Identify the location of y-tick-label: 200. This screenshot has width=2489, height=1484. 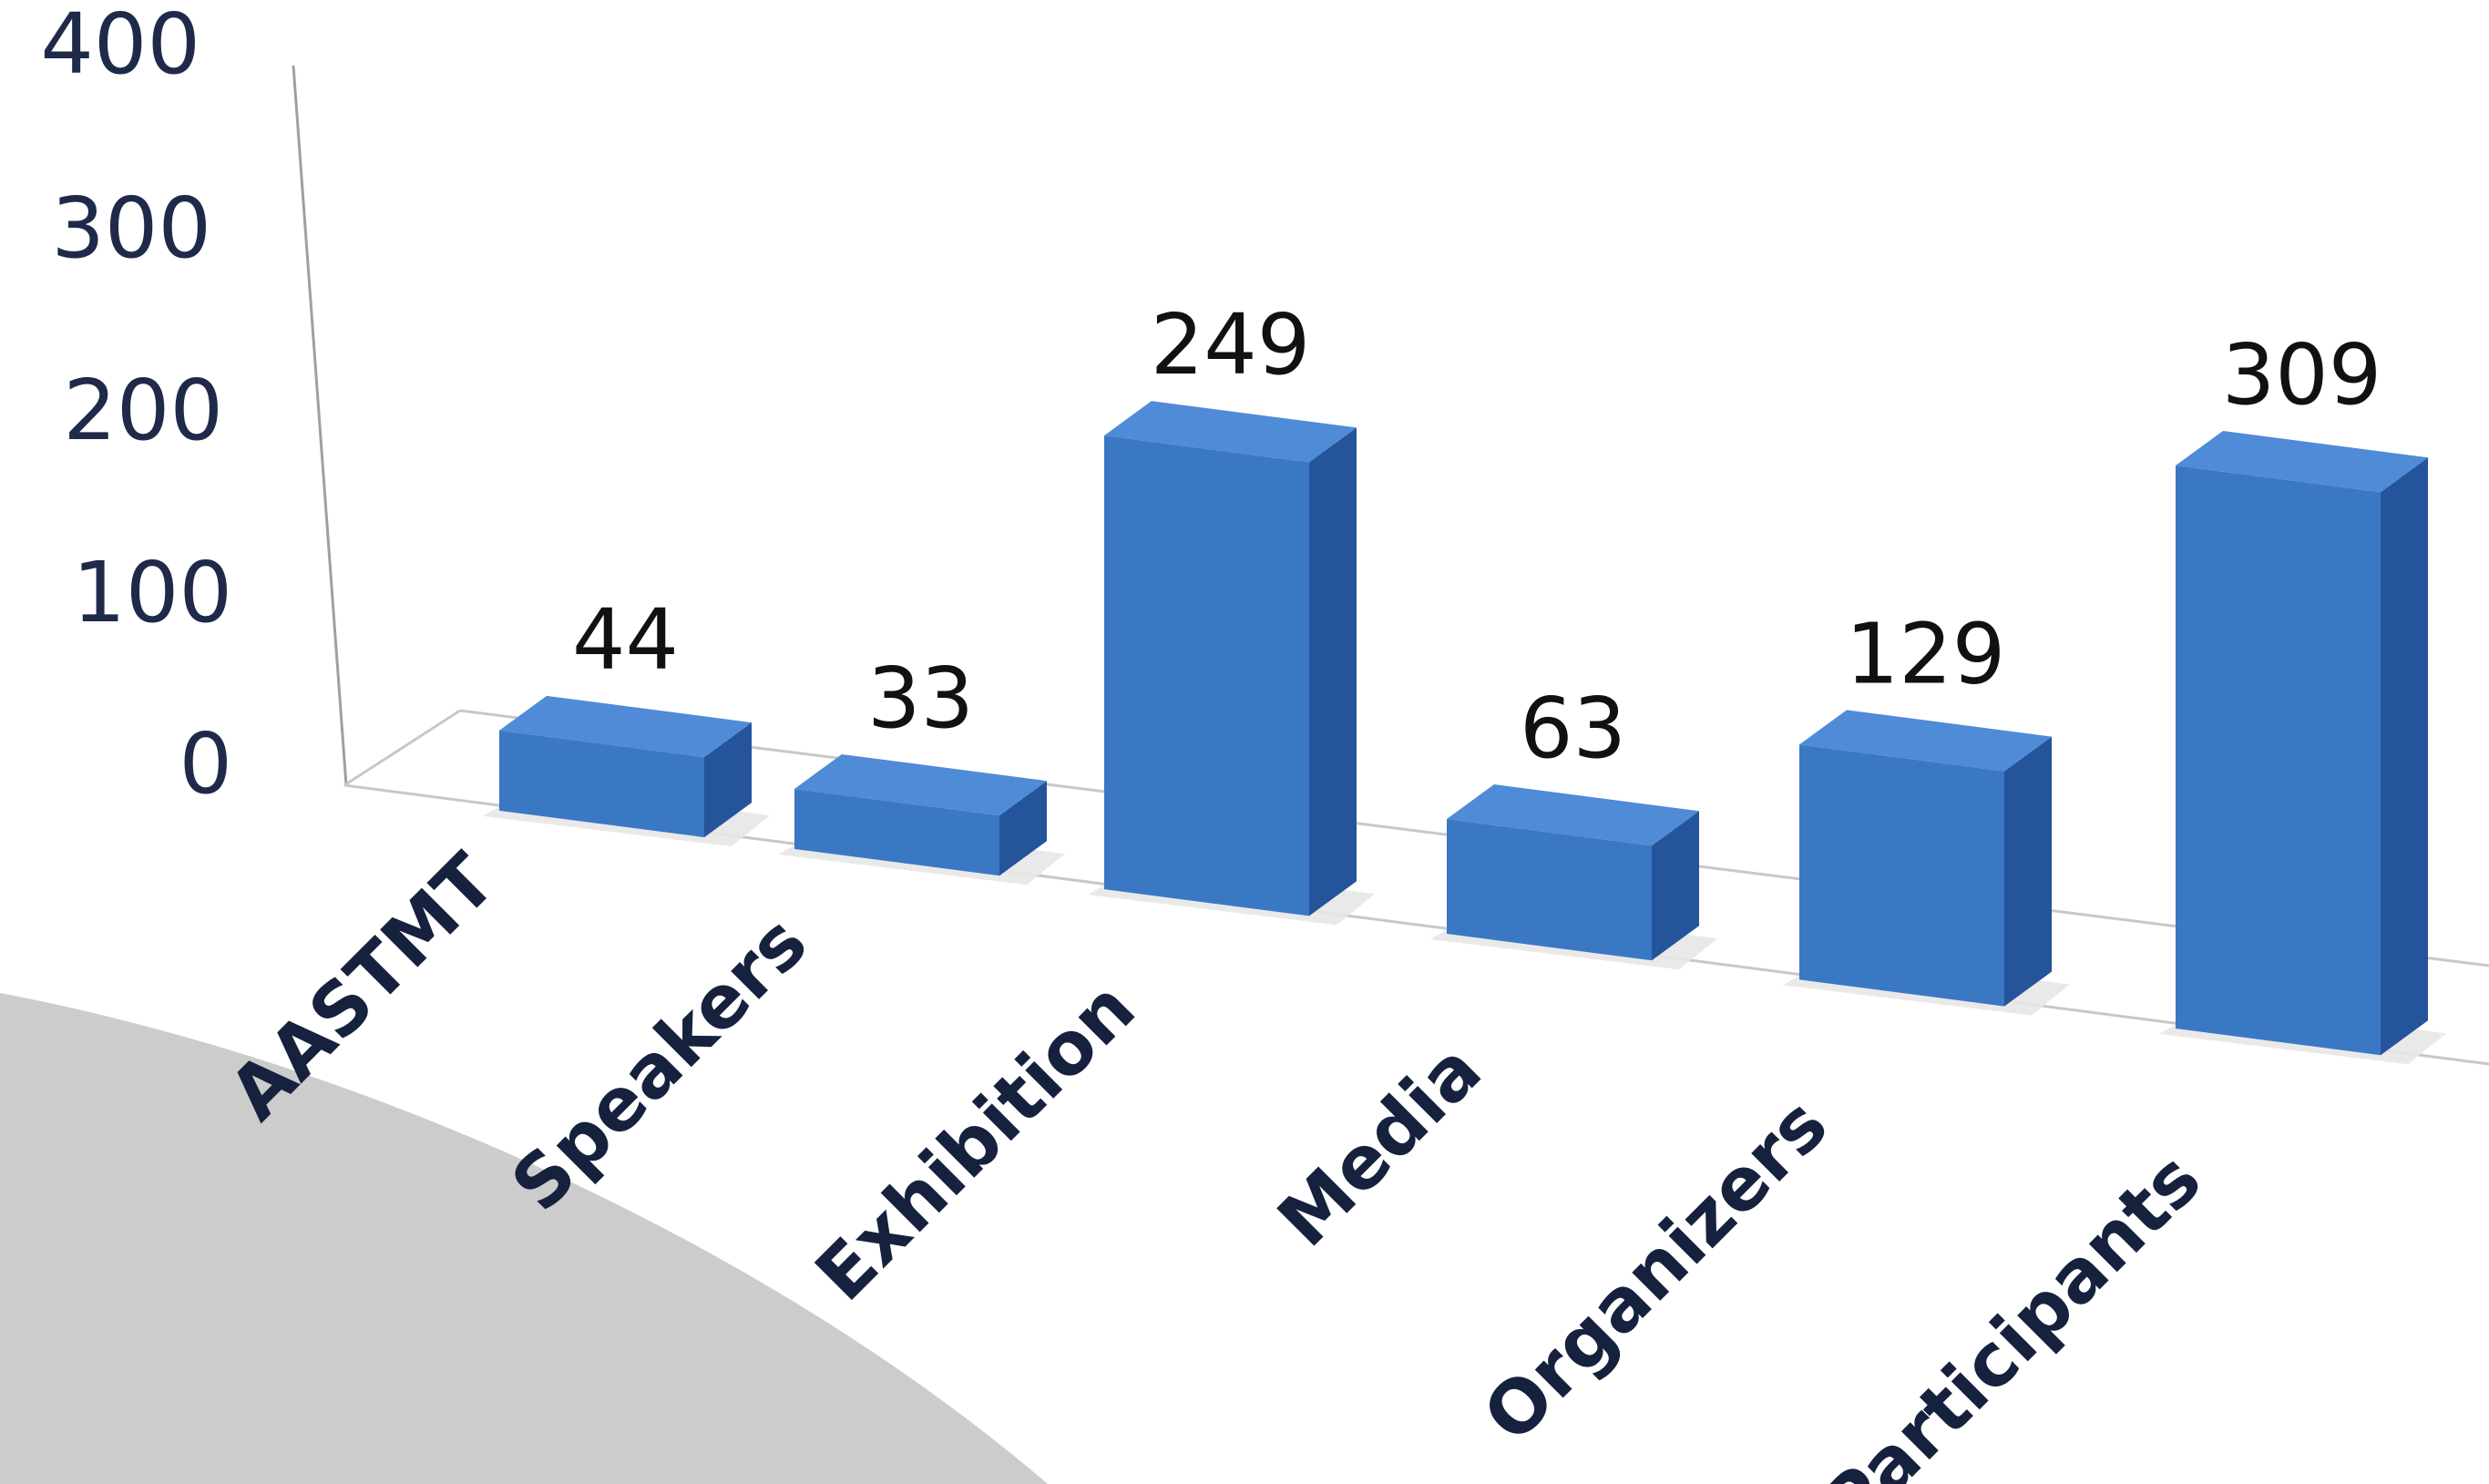
(143, 410).